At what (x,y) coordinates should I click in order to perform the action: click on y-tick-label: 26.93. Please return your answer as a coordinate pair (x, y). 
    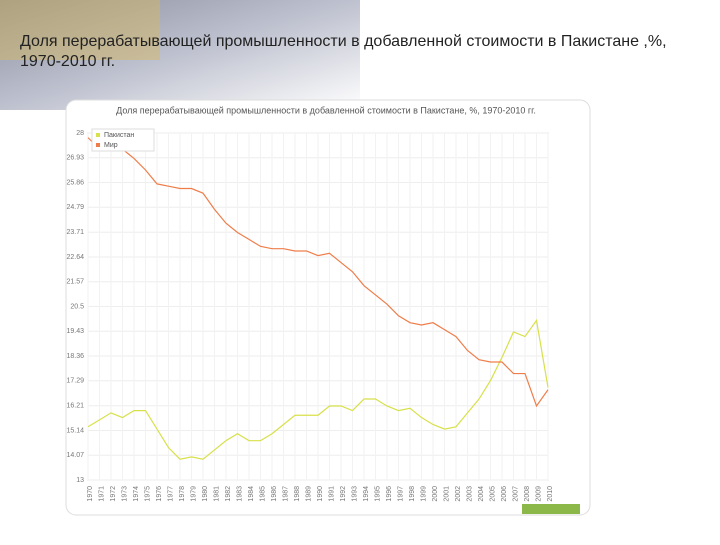
    Looking at the image, I should click on (75, 158).